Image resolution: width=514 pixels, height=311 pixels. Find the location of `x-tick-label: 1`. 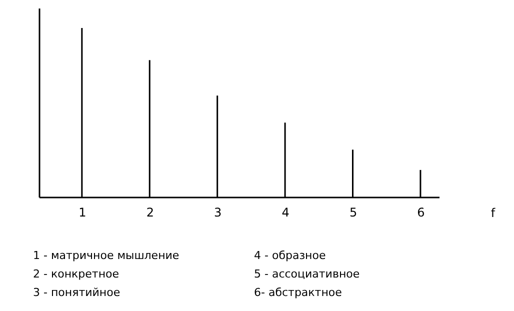

x-tick-label: 1 is located at coordinates (82, 213).